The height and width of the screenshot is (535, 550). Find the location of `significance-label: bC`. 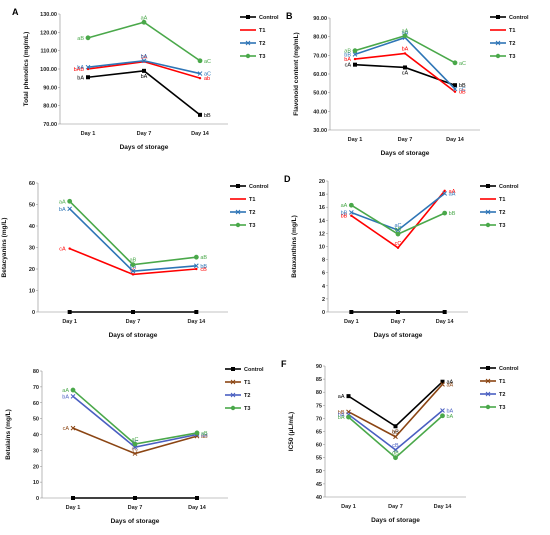

significance-label: bC is located at coordinates (395, 433).